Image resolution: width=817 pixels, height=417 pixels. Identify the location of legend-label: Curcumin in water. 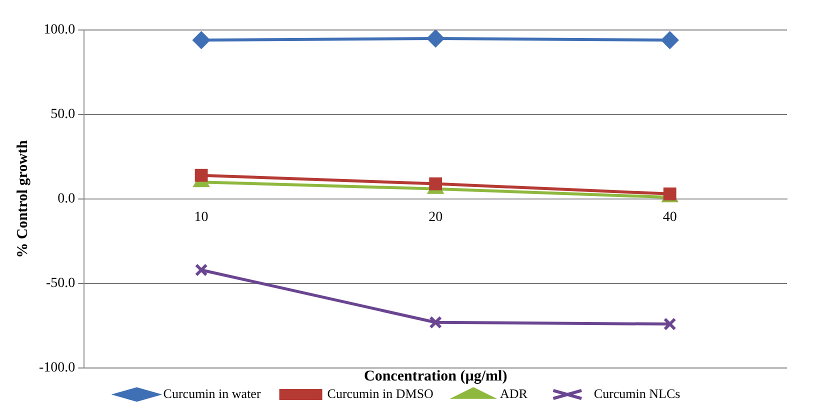
(212, 393).